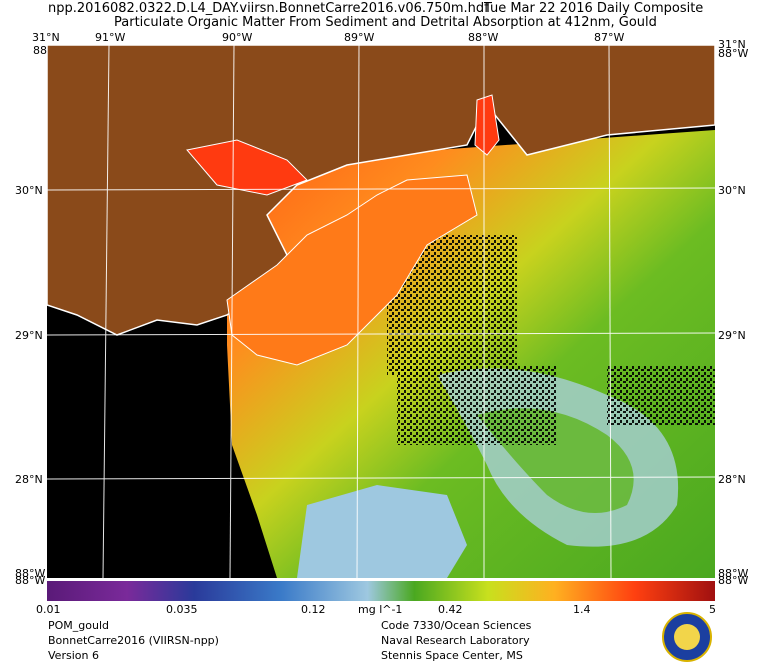 The height and width of the screenshot is (664, 762). Describe the element at coordinates (237, 37) in the screenshot. I see `lon-label-90w: 90°W` at that location.